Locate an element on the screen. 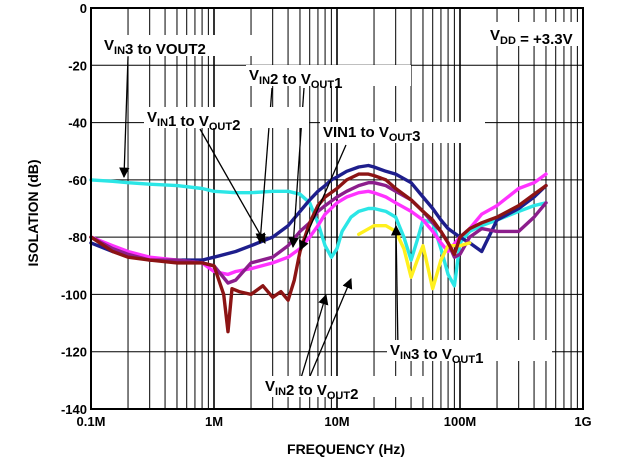  annotation-label-6: VIN2 to VOUT2 is located at coordinates (311, 390).